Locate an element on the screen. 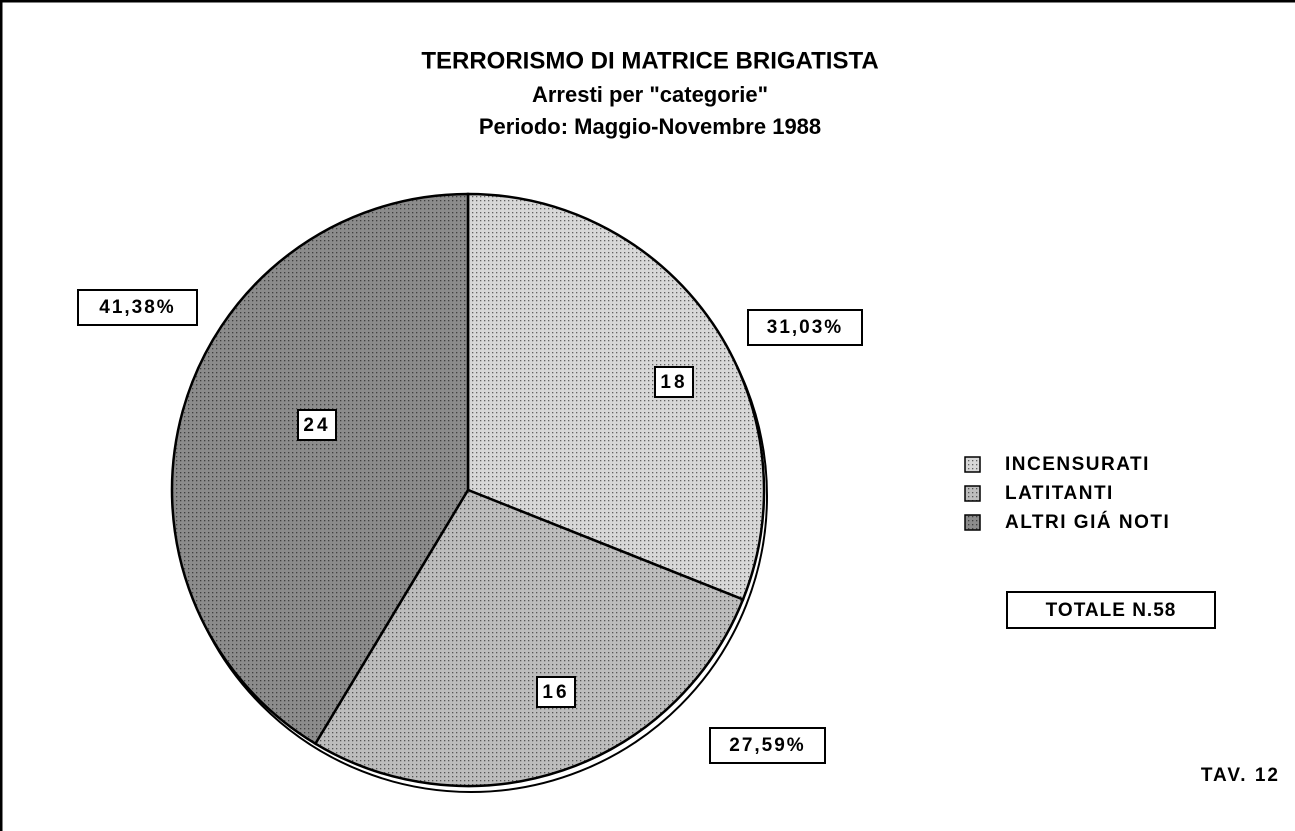 This screenshot has height=831, width=1295. total-label: TOTALE N.58 is located at coordinates (1111, 610).